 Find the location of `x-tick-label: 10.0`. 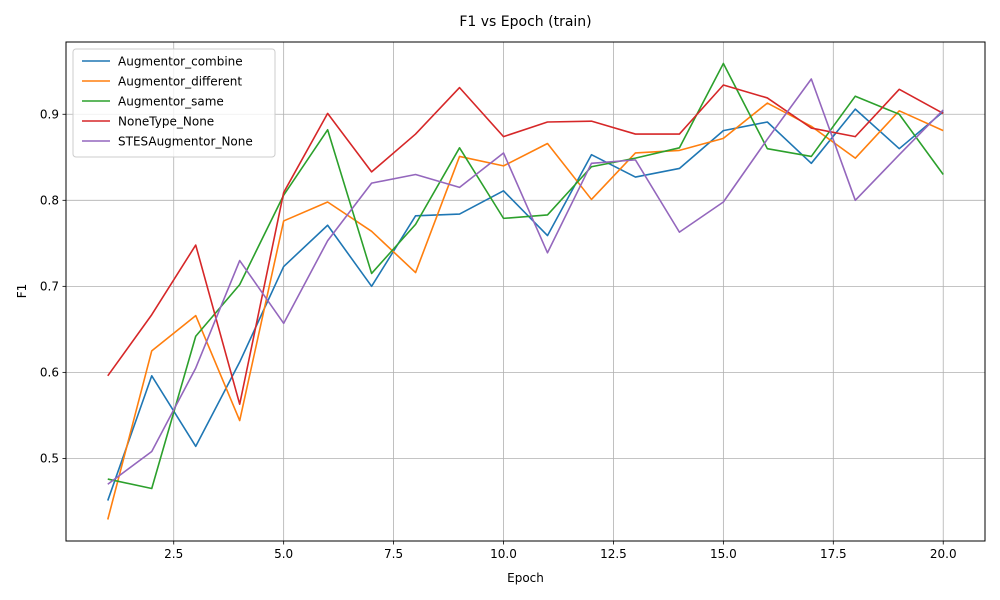

x-tick-label: 10.0 is located at coordinates (503, 554).